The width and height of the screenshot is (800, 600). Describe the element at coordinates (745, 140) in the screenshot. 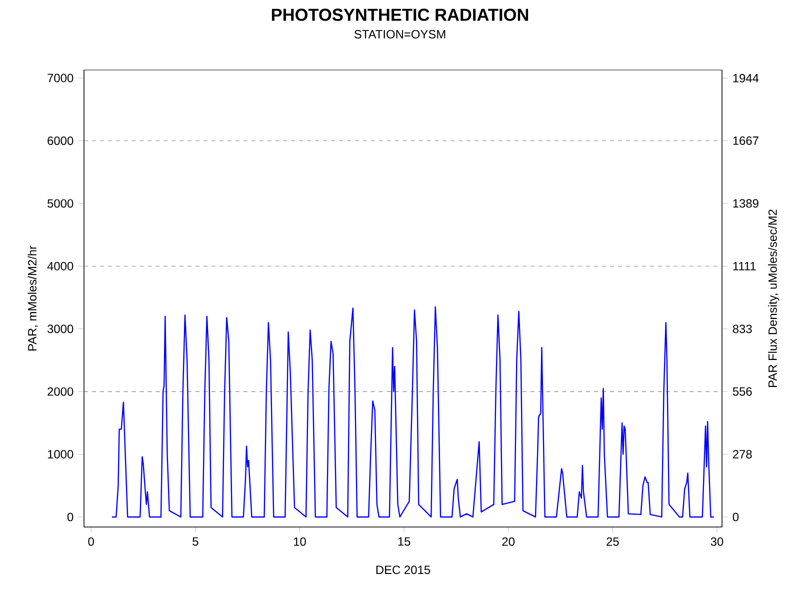

I see `y2-tick-label: 1667` at that location.